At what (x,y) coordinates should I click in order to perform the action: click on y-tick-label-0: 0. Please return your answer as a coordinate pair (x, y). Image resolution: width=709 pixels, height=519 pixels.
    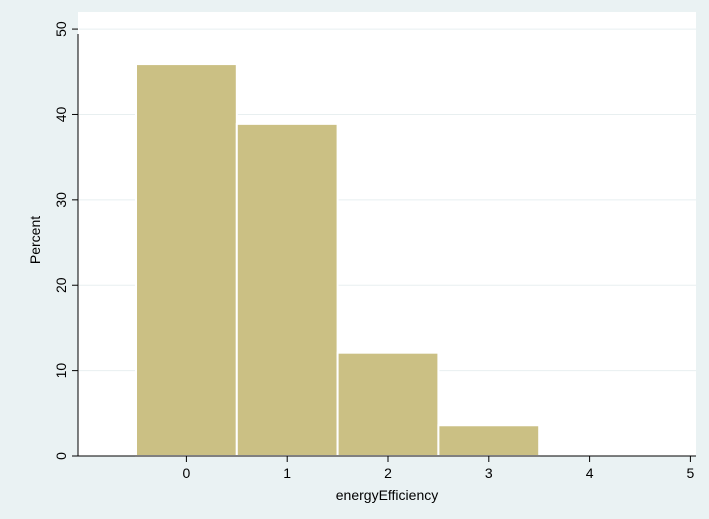
    Looking at the image, I should click on (61, 456).